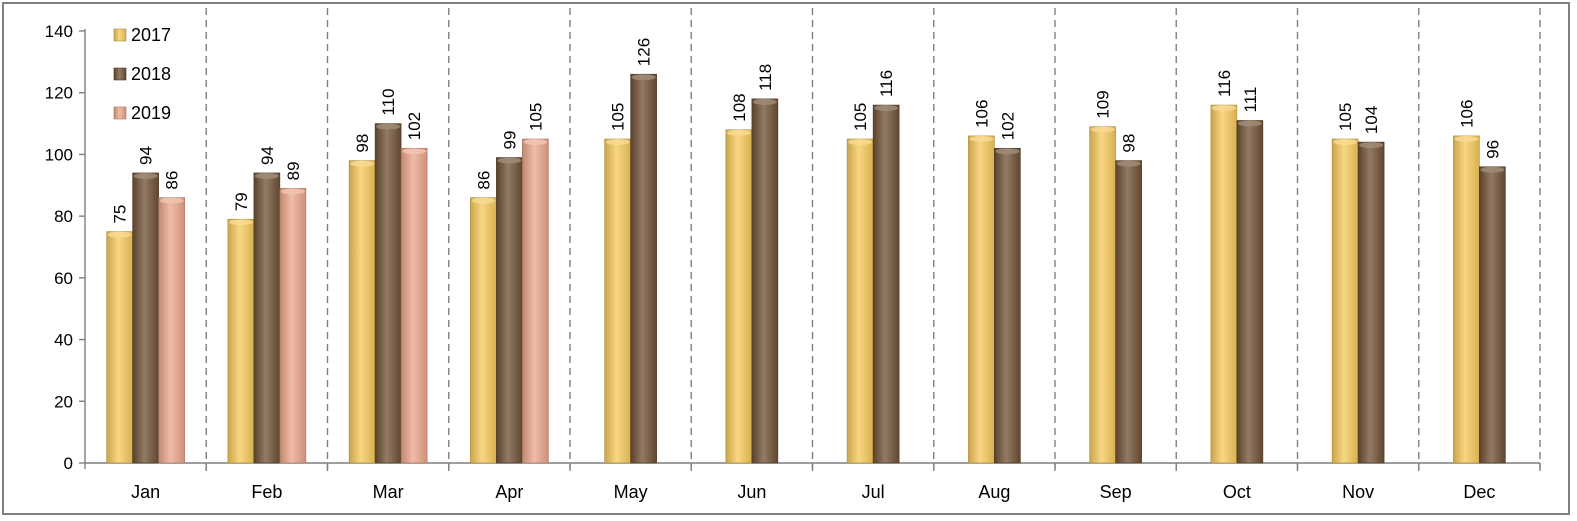 The image size is (1577, 521). Describe the element at coordinates (509, 492) in the screenshot. I see `x-category-label: Apr` at that location.